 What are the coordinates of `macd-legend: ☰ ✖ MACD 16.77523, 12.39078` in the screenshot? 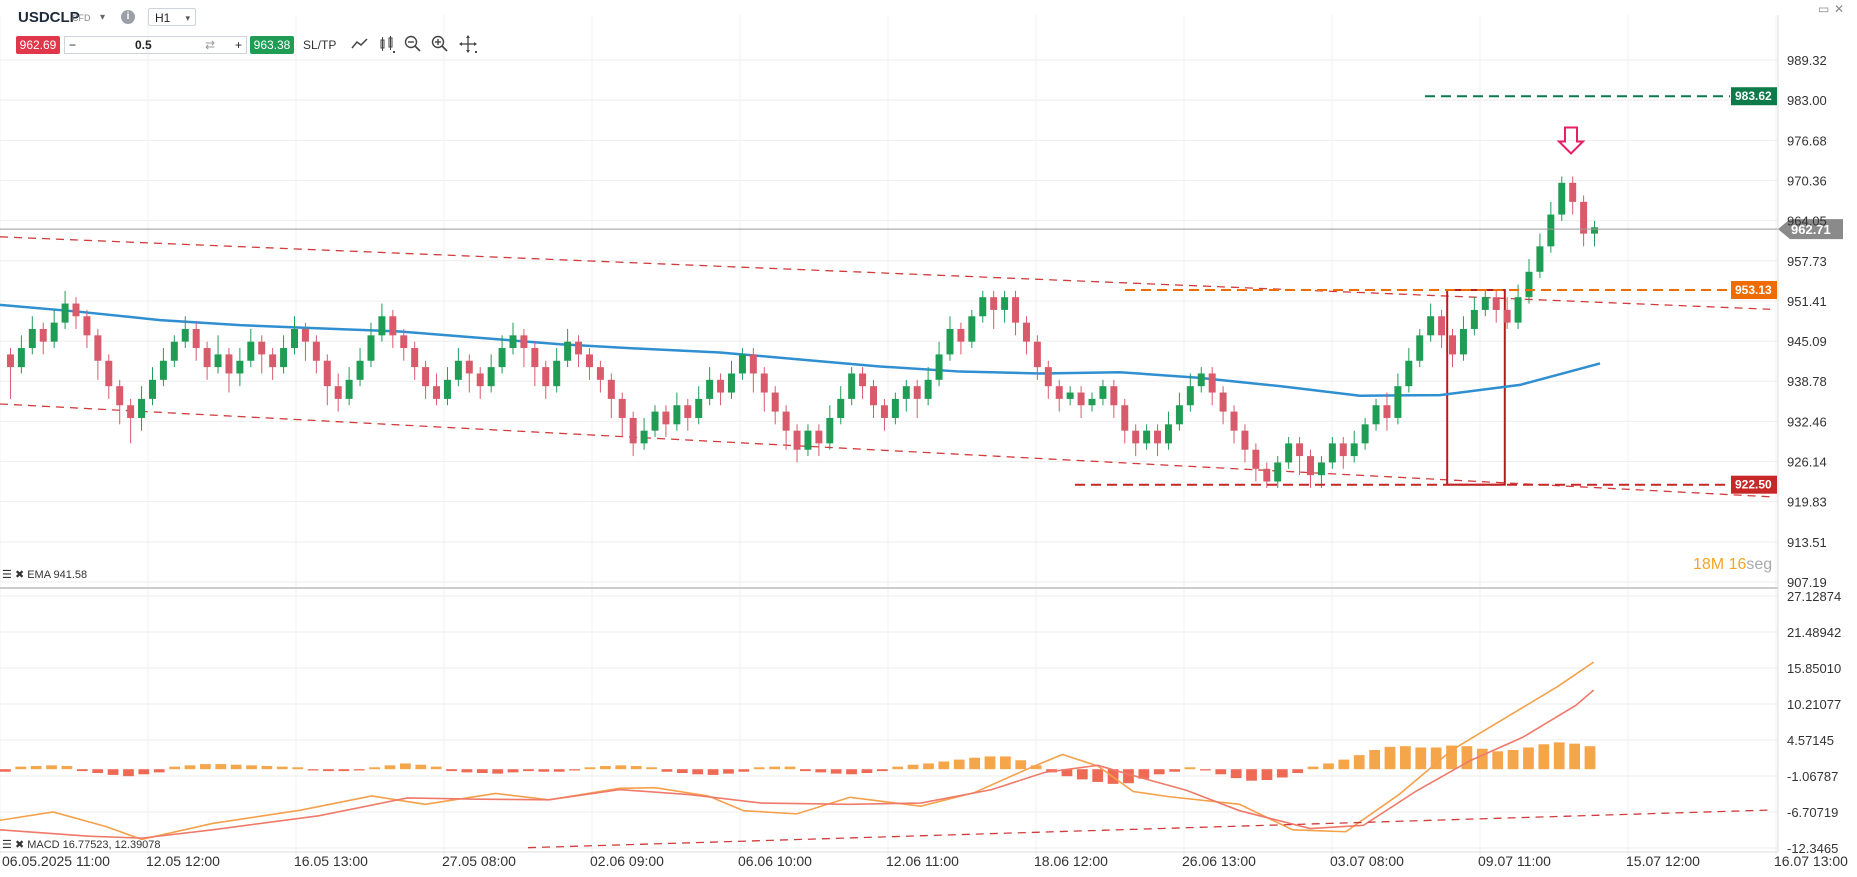 It's located at (81, 844).